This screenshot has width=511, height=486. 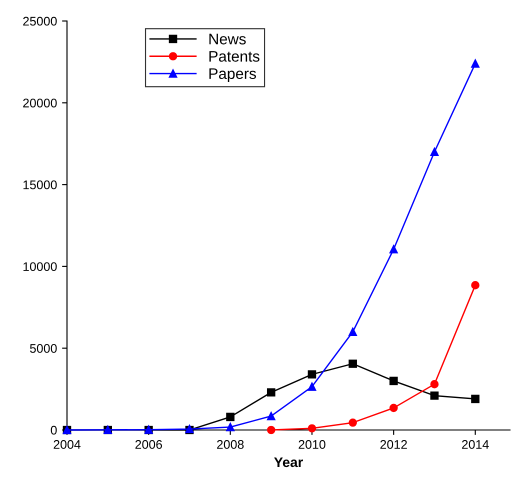 What do you see at coordinates (475, 444) in the screenshot?
I see `x-tick-label: 2014` at bounding box center [475, 444].